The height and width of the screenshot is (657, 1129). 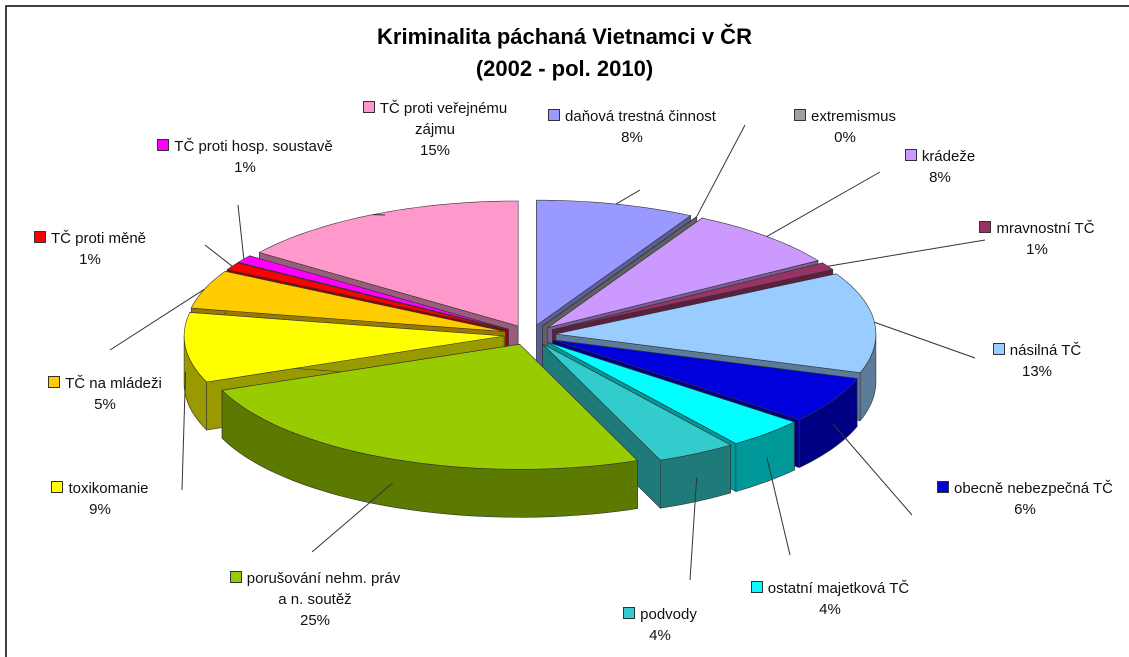 I want to click on data-label: obecně nebezpečná TČ 6%, so click(x=1025, y=499).